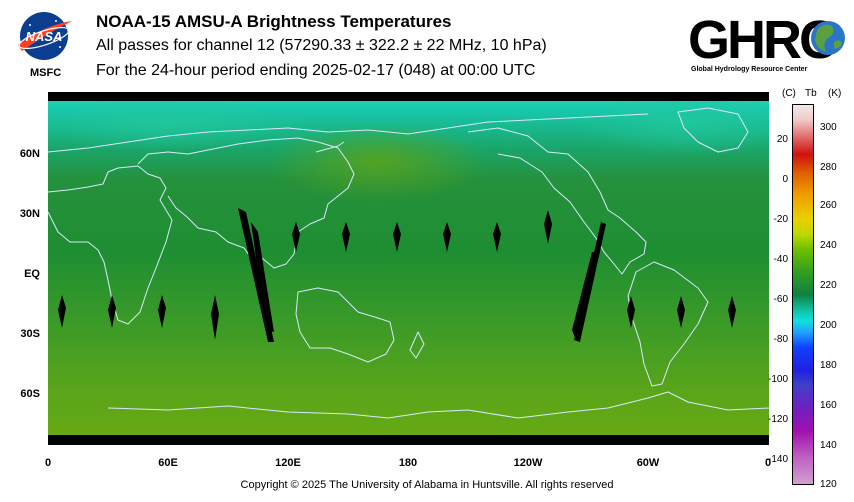 This screenshot has height=502, width=854. I want to click on colorbar-c-tick-0: 0, so click(785, 179).